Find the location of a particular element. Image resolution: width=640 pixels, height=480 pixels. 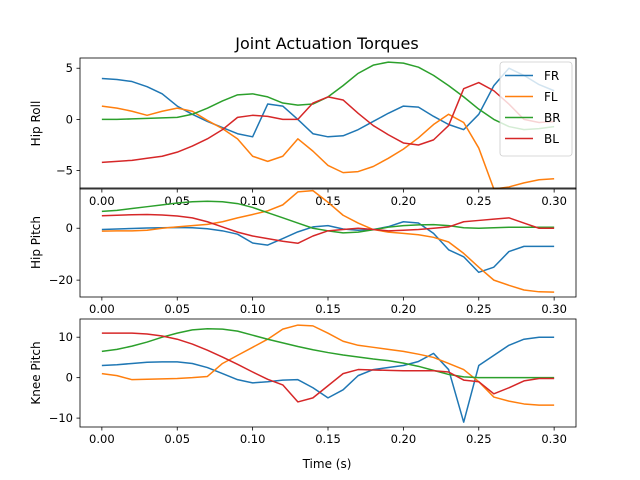

legend-box is located at coordinates (536, 109).